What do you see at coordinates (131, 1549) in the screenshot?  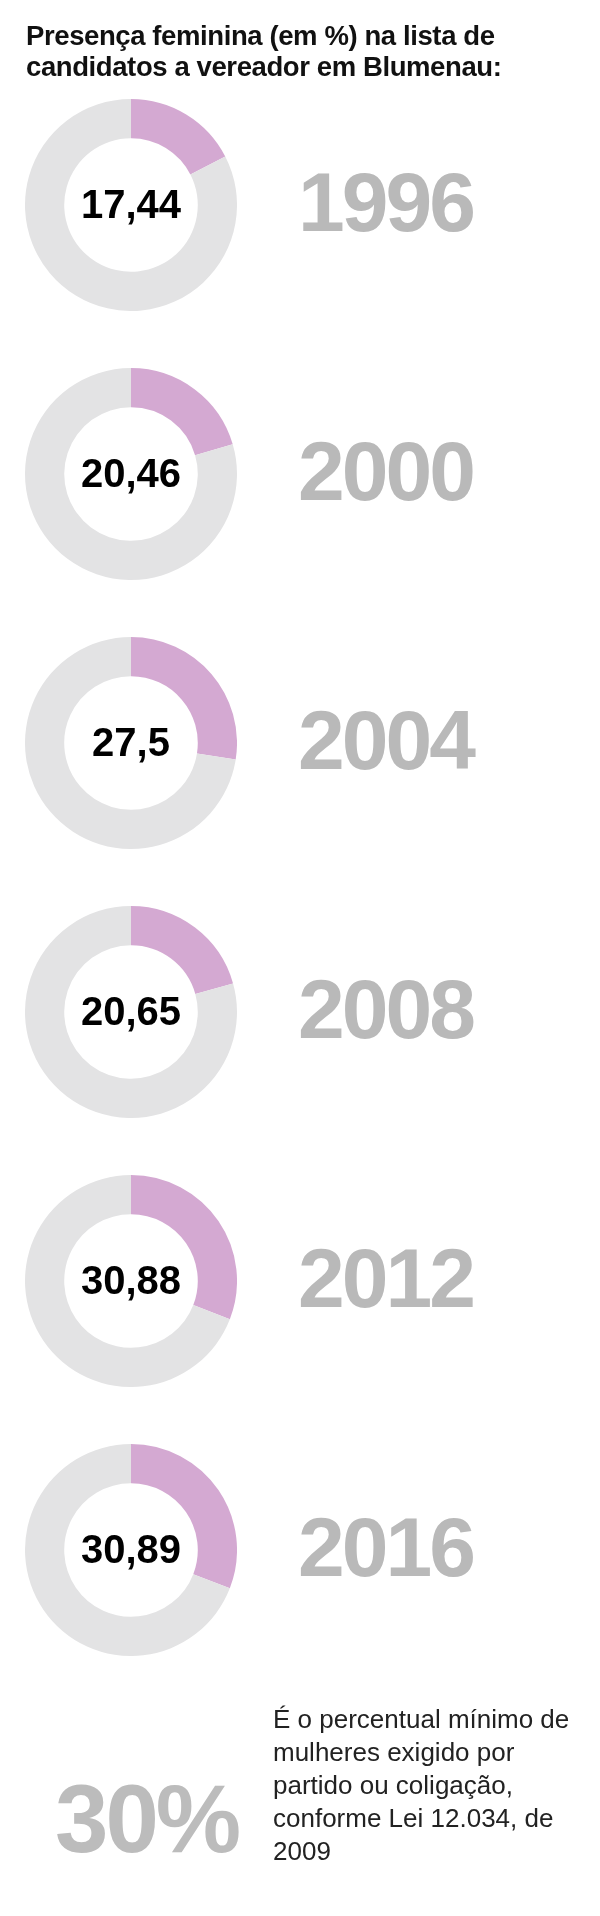 I see `data-label: 30,89` at bounding box center [131, 1549].